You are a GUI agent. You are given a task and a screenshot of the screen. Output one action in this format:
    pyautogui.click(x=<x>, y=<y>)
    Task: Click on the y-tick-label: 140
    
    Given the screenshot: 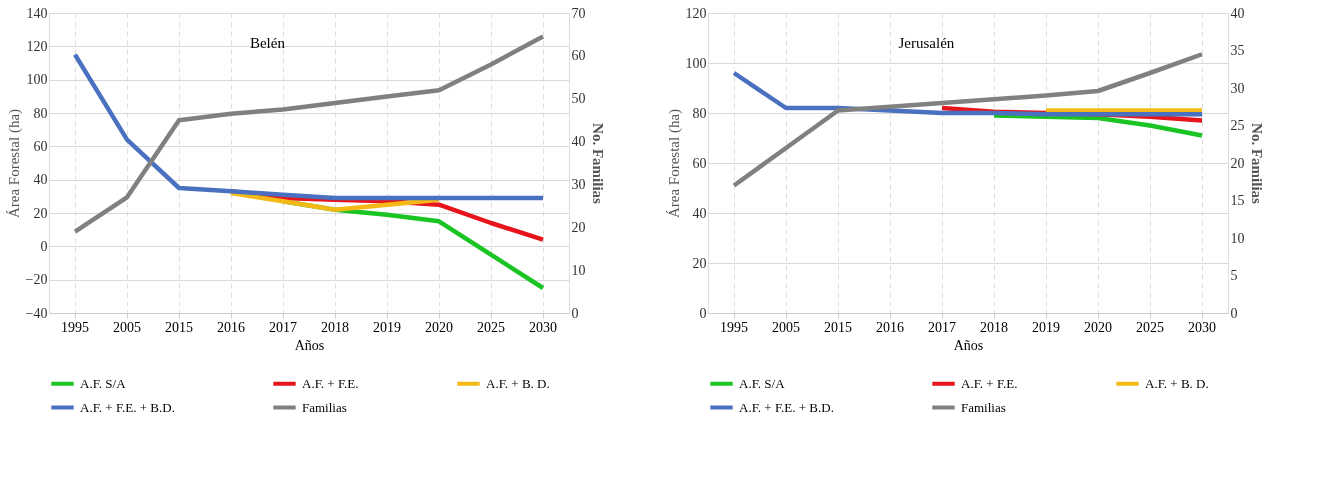 What is the action you would take?
    pyautogui.click(x=37, y=13)
    